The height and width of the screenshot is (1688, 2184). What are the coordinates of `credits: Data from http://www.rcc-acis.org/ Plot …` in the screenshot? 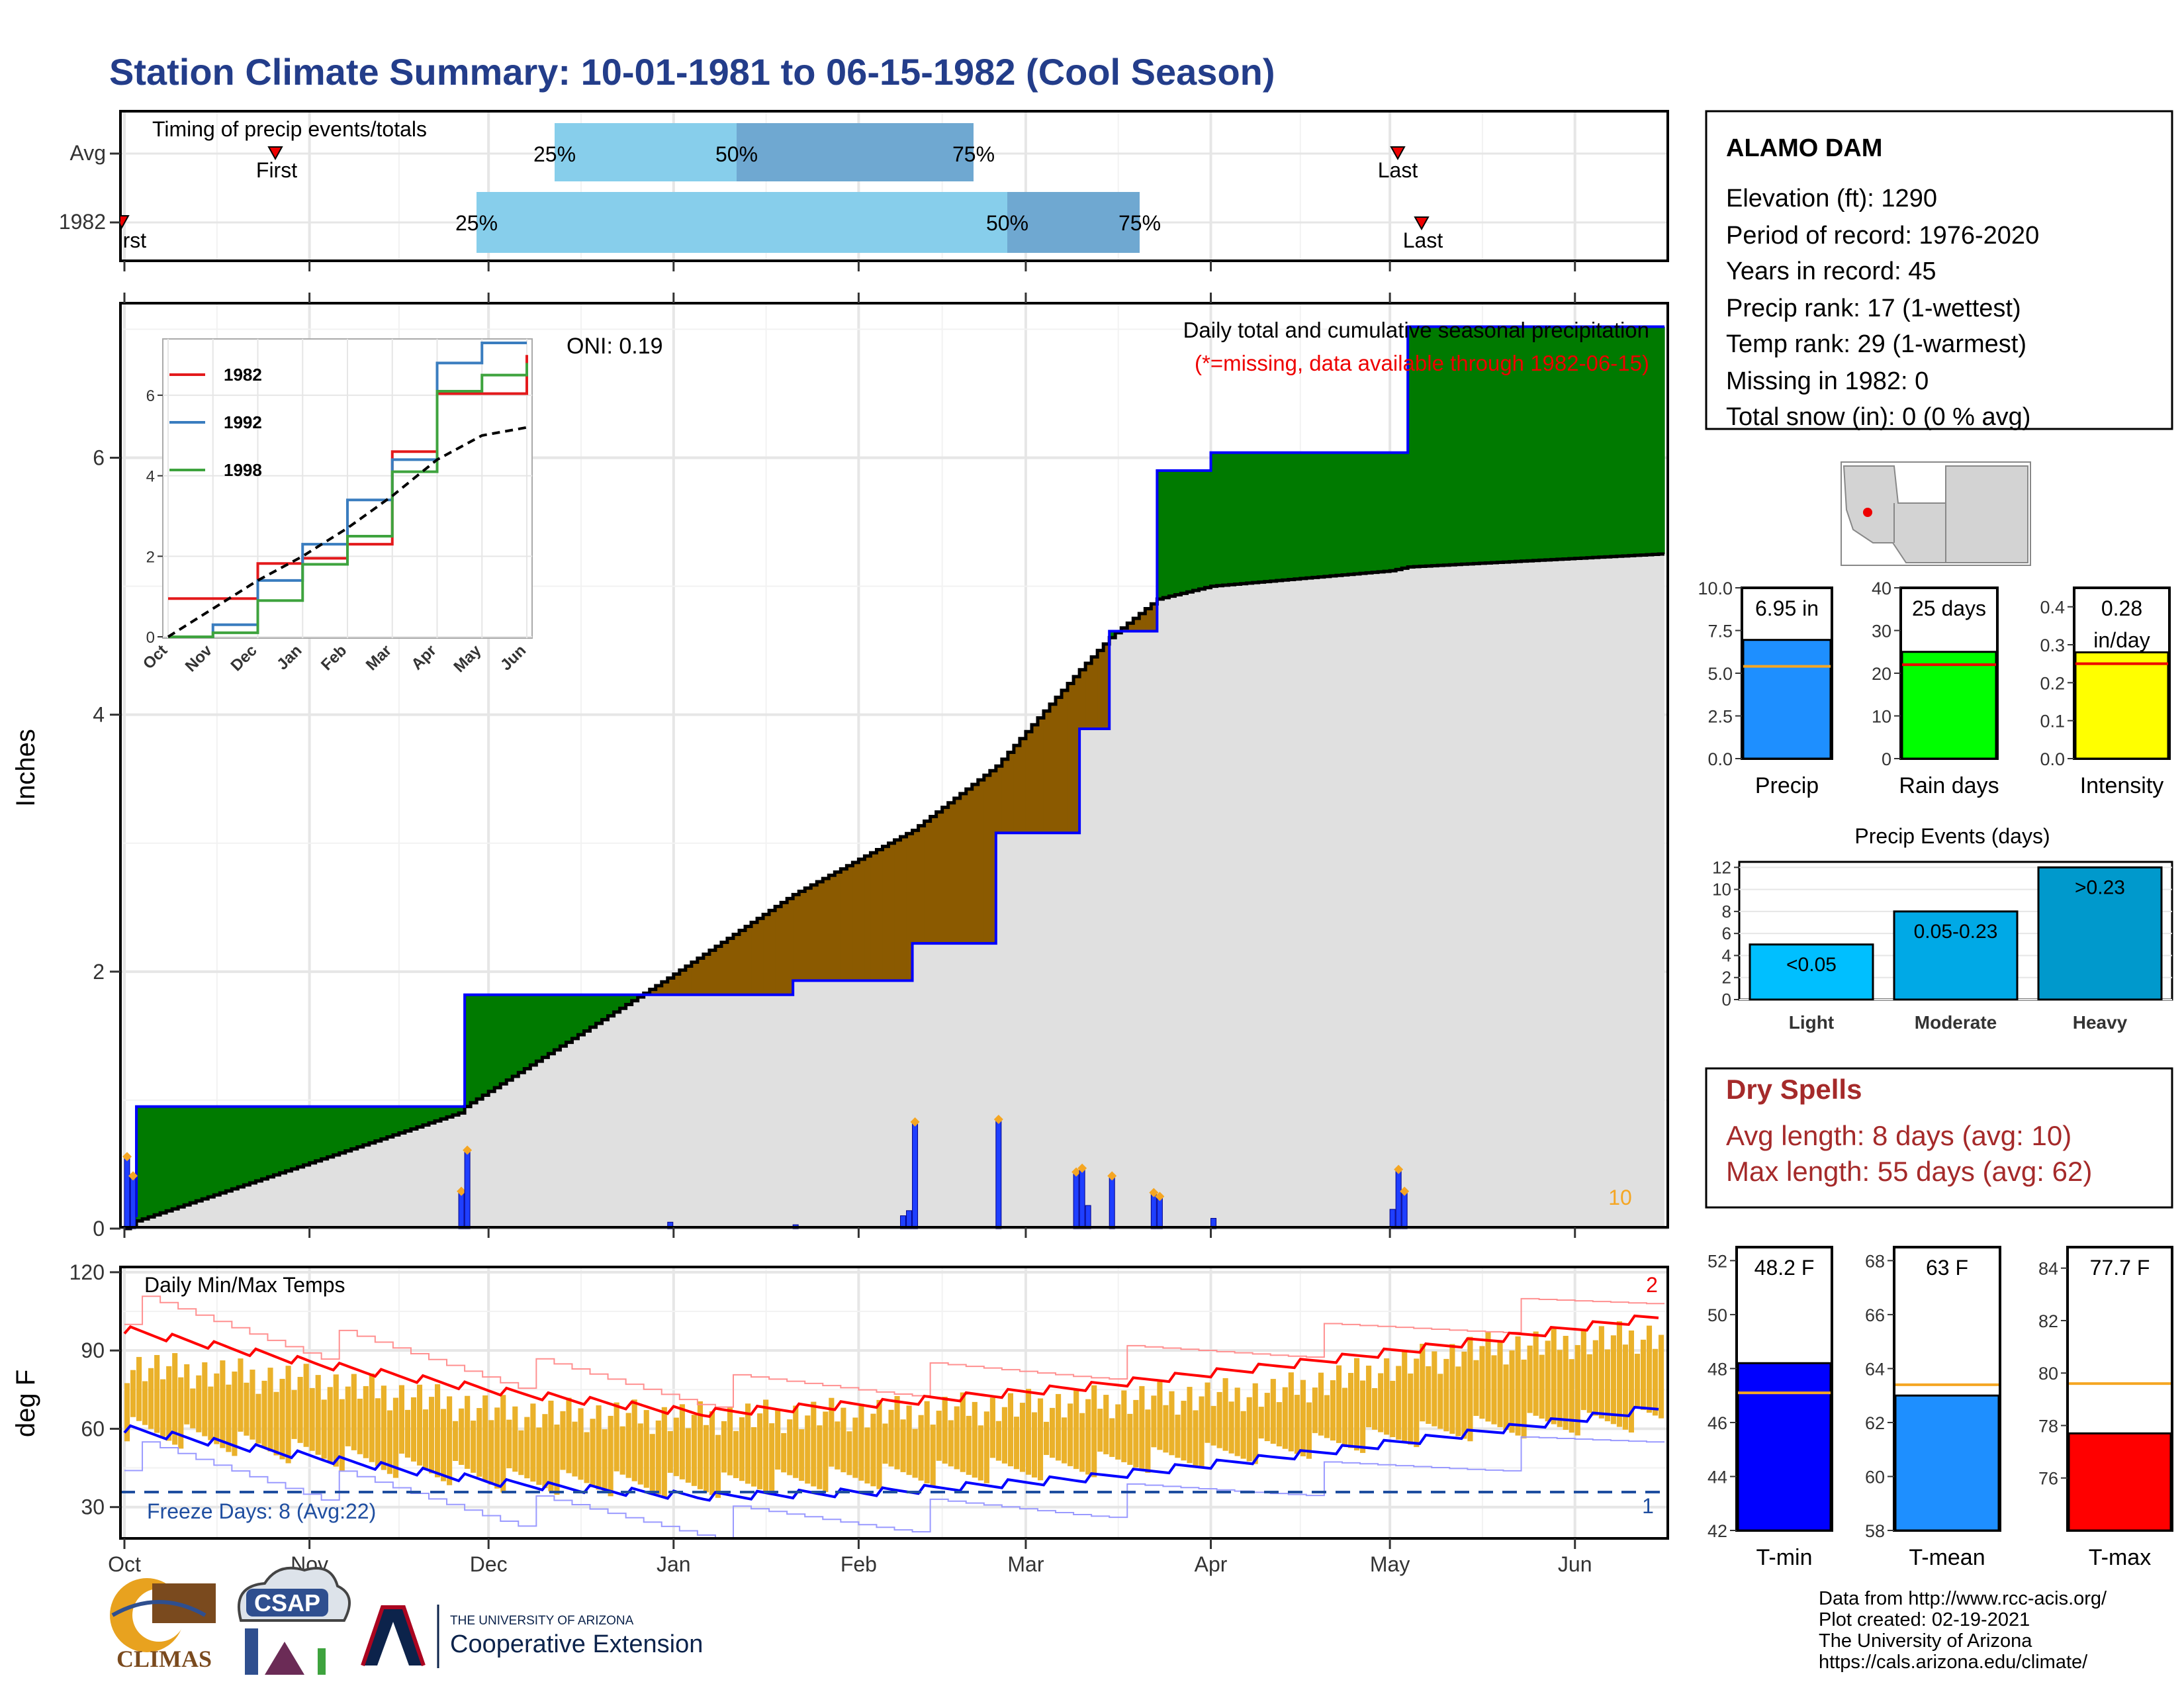 It's located at (1963, 1630).